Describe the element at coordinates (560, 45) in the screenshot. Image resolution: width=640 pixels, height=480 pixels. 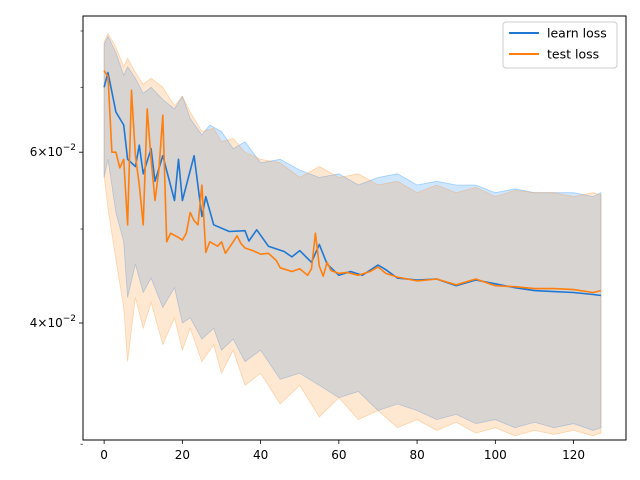
I see `legend: learn loss test loss` at that location.